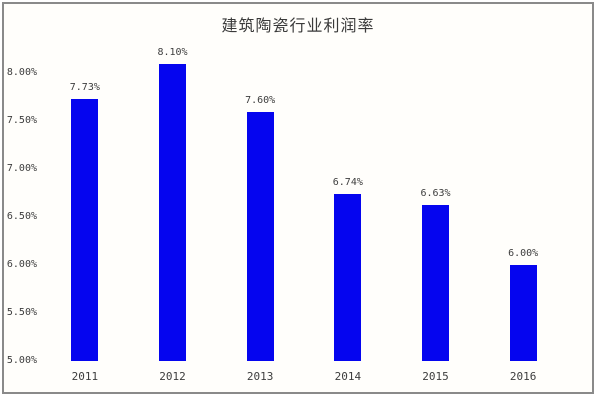 This screenshot has height=400, width=600. Describe the element at coordinates (348, 376) in the screenshot. I see `x-tick-label: 2014` at that location.